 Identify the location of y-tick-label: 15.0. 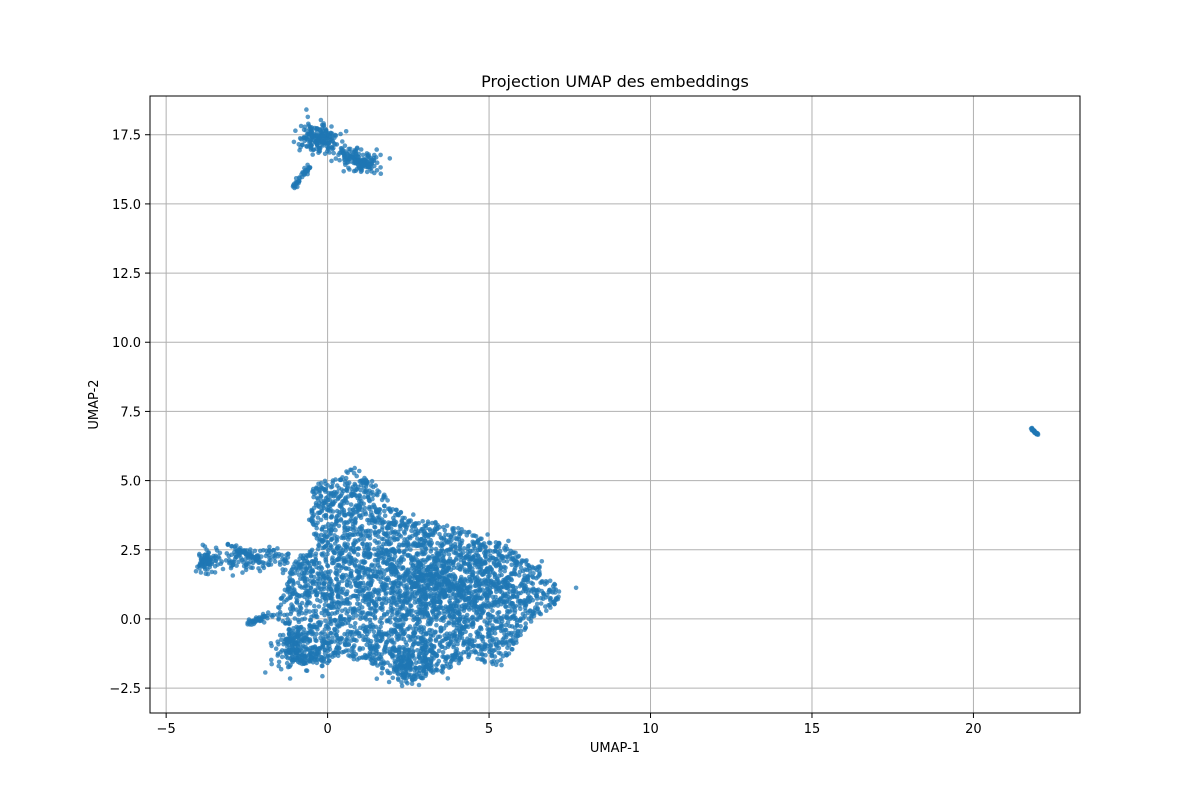
(126, 205).